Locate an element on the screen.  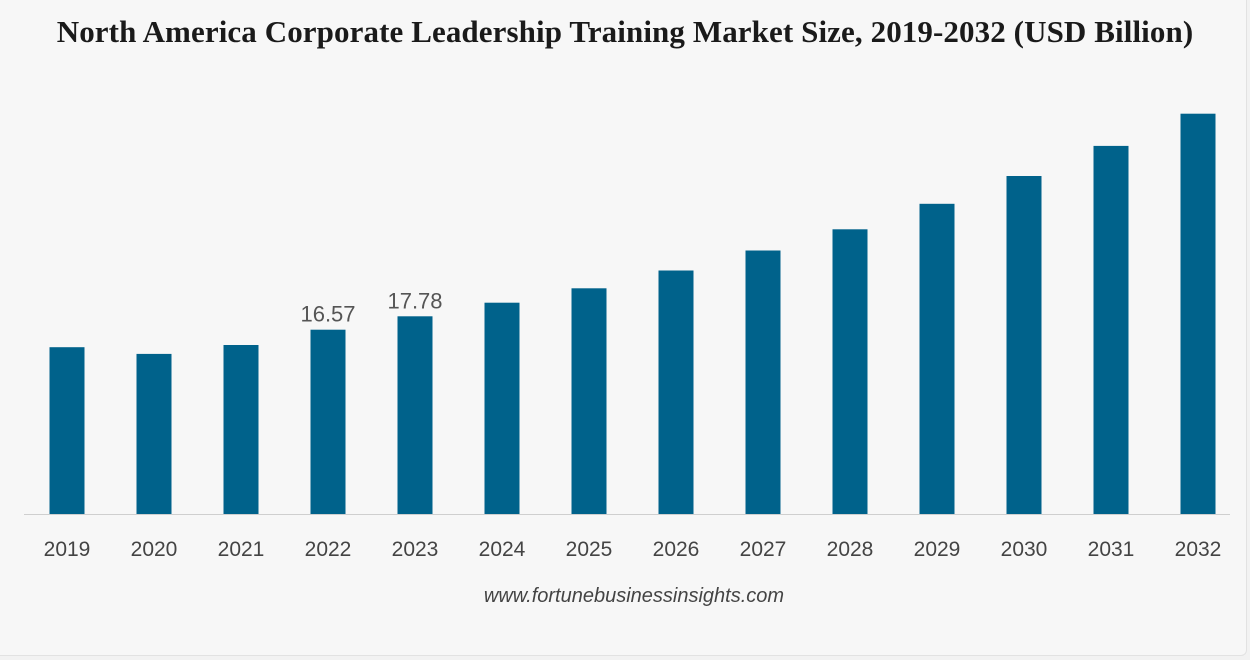
bar-2029 is located at coordinates (937, 359).